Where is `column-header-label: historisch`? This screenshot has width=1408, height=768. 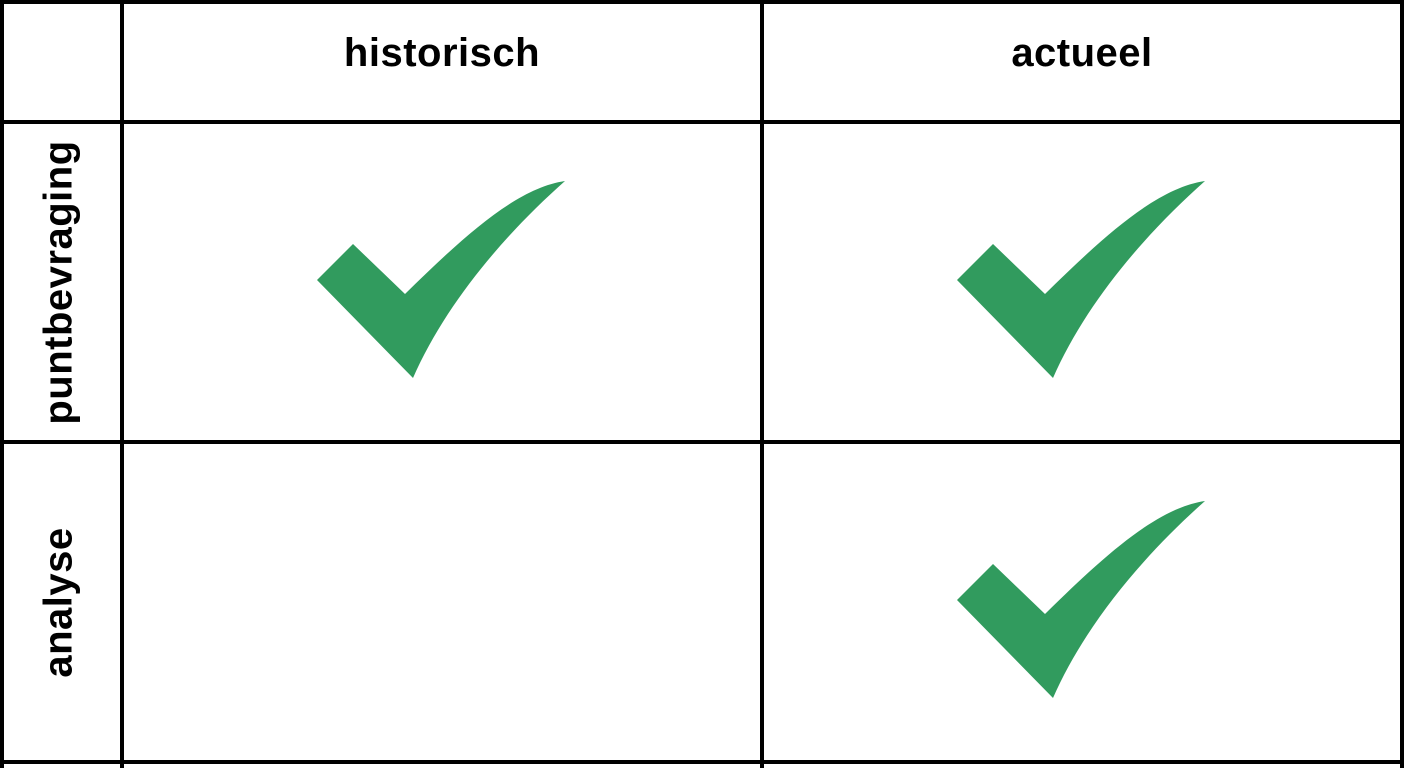 column-header-label: historisch is located at coordinates (442, 52).